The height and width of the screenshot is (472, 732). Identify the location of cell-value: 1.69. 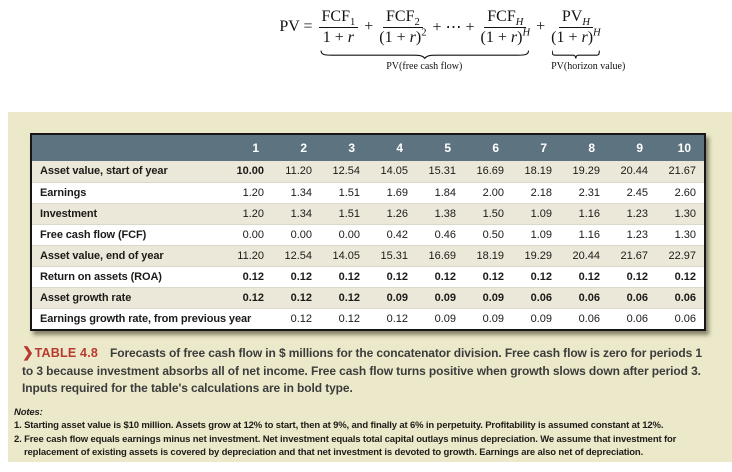
(397, 192).